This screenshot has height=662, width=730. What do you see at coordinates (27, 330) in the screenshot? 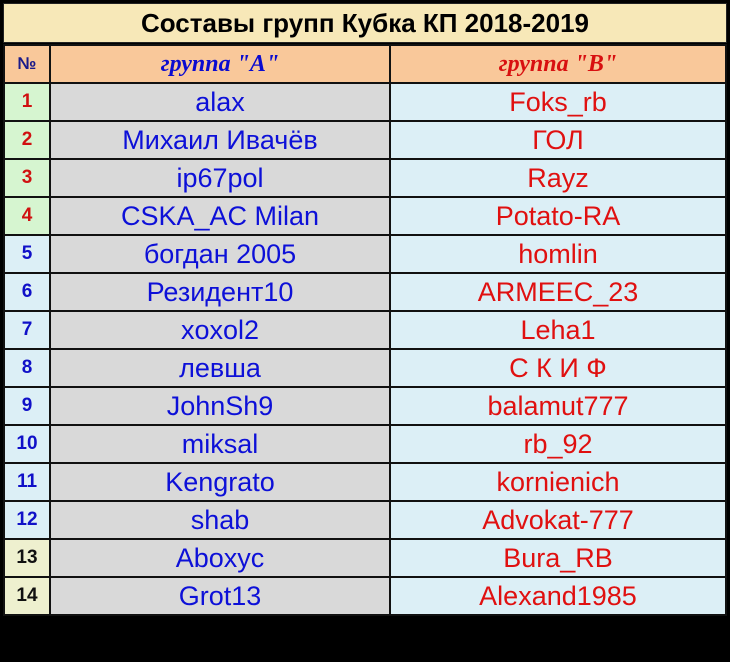
I see `row-number: 7` at bounding box center [27, 330].